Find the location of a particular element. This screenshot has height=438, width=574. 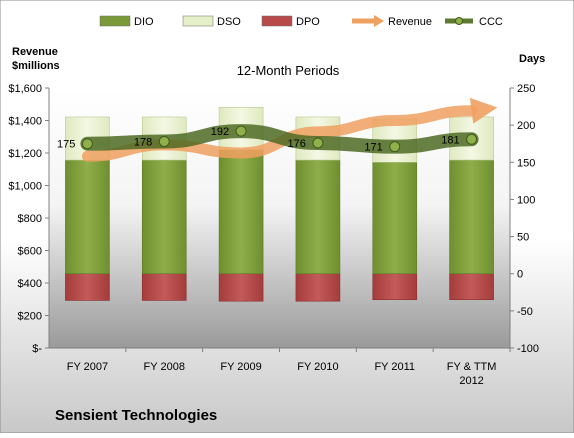

legend-label: DSO is located at coordinates (229, 22).